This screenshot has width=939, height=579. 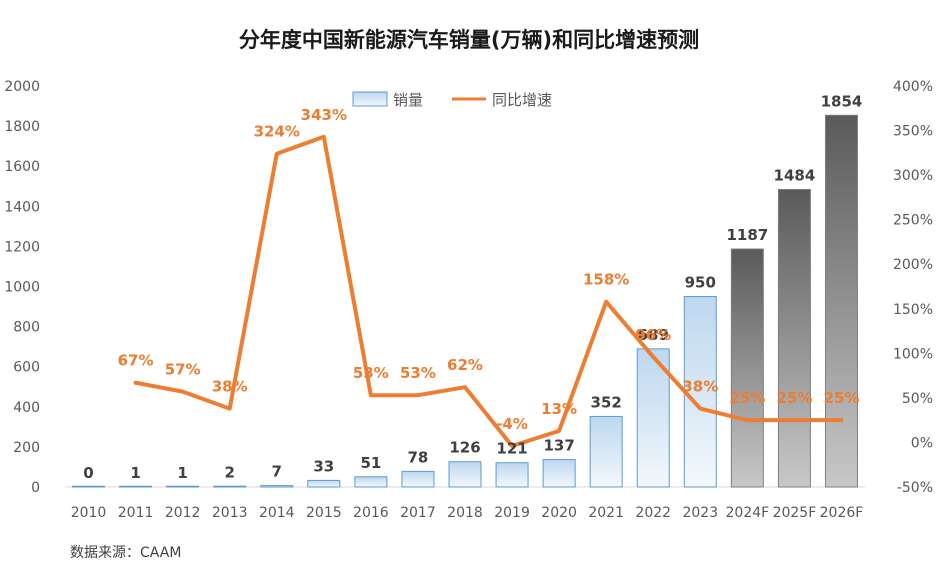 I want to click on right-axis: -50% 0% 50% 100% 150% 200% 250% 300% 350% 400%, so click(x=913, y=287).